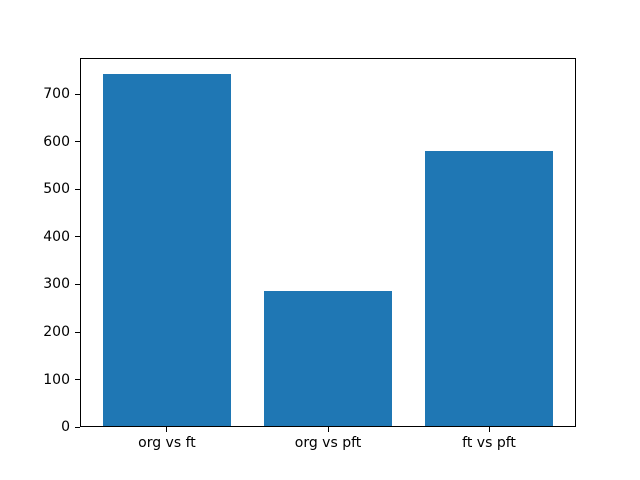 Image resolution: width=640 pixels, height=480 pixels. What do you see at coordinates (328, 443) in the screenshot?
I see `x-tick-label: org vs pft` at bounding box center [328, 443].